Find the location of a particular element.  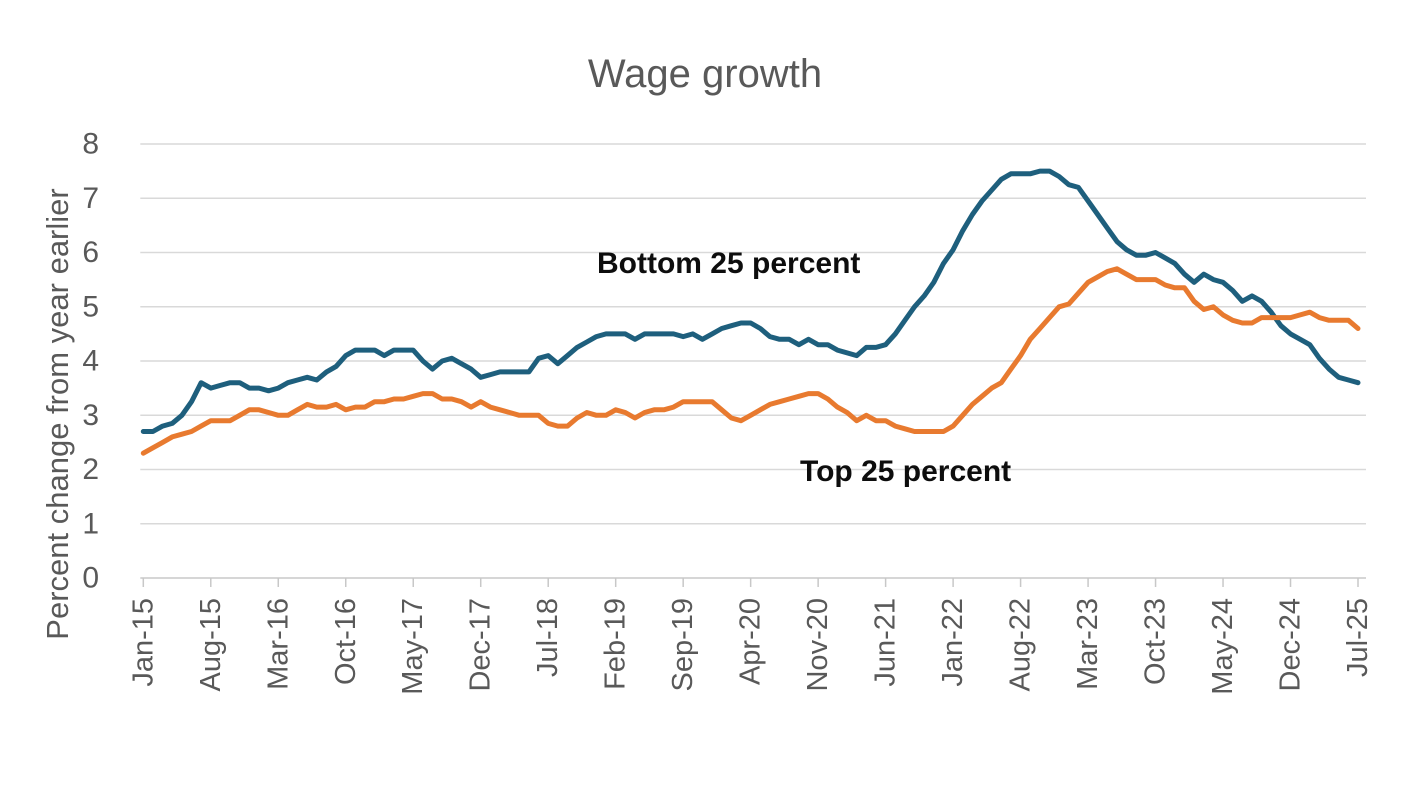

y-tick-label: 0 is located at coordinates (90, 578).